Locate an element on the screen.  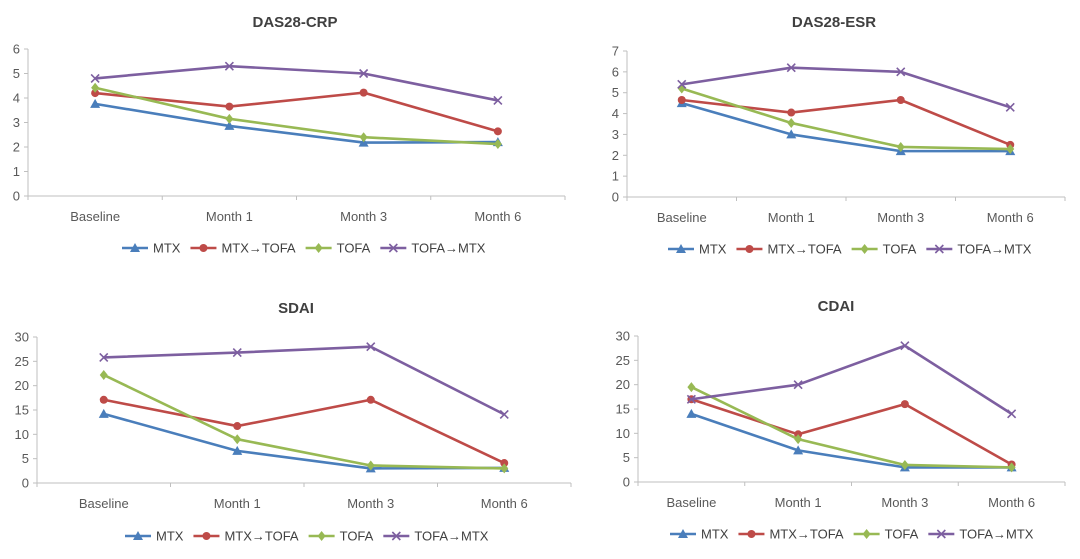
y-tick-label: 5 is located at coordinates (25, 458).